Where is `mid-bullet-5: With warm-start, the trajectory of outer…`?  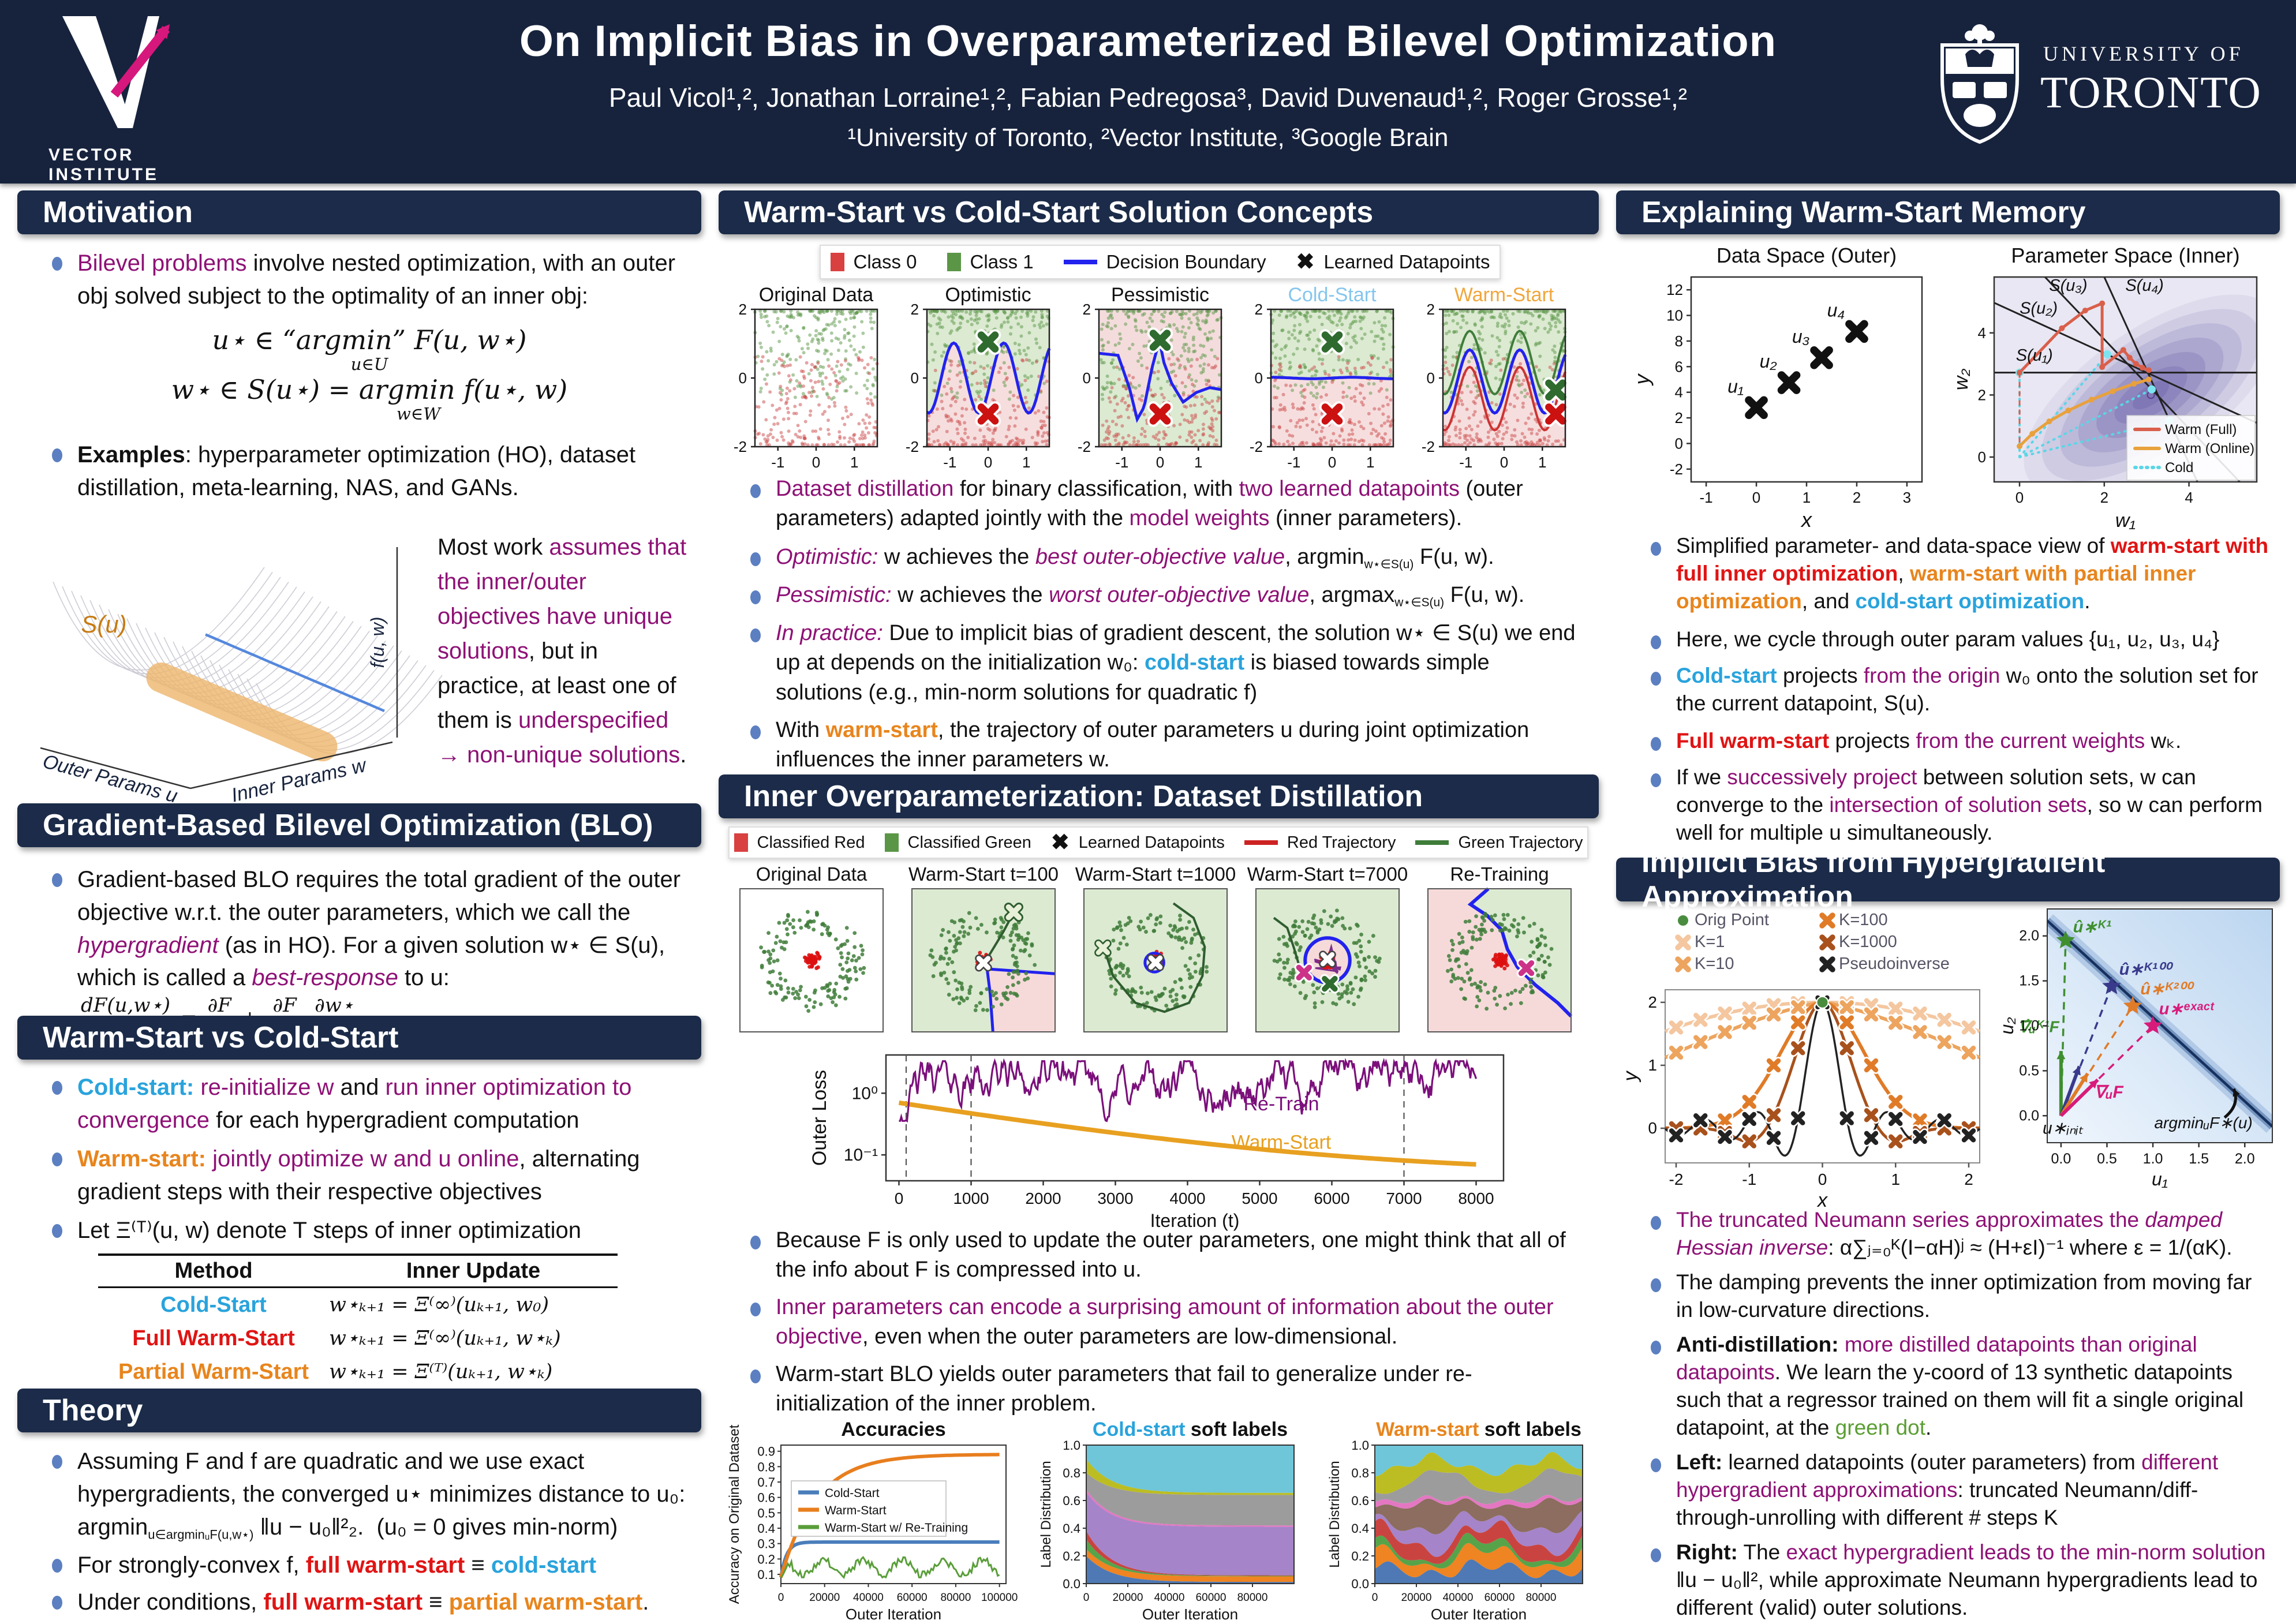
mid-bullet-5: With warm-start, the trajectory of outer… is located at coordinates (1165, 745).